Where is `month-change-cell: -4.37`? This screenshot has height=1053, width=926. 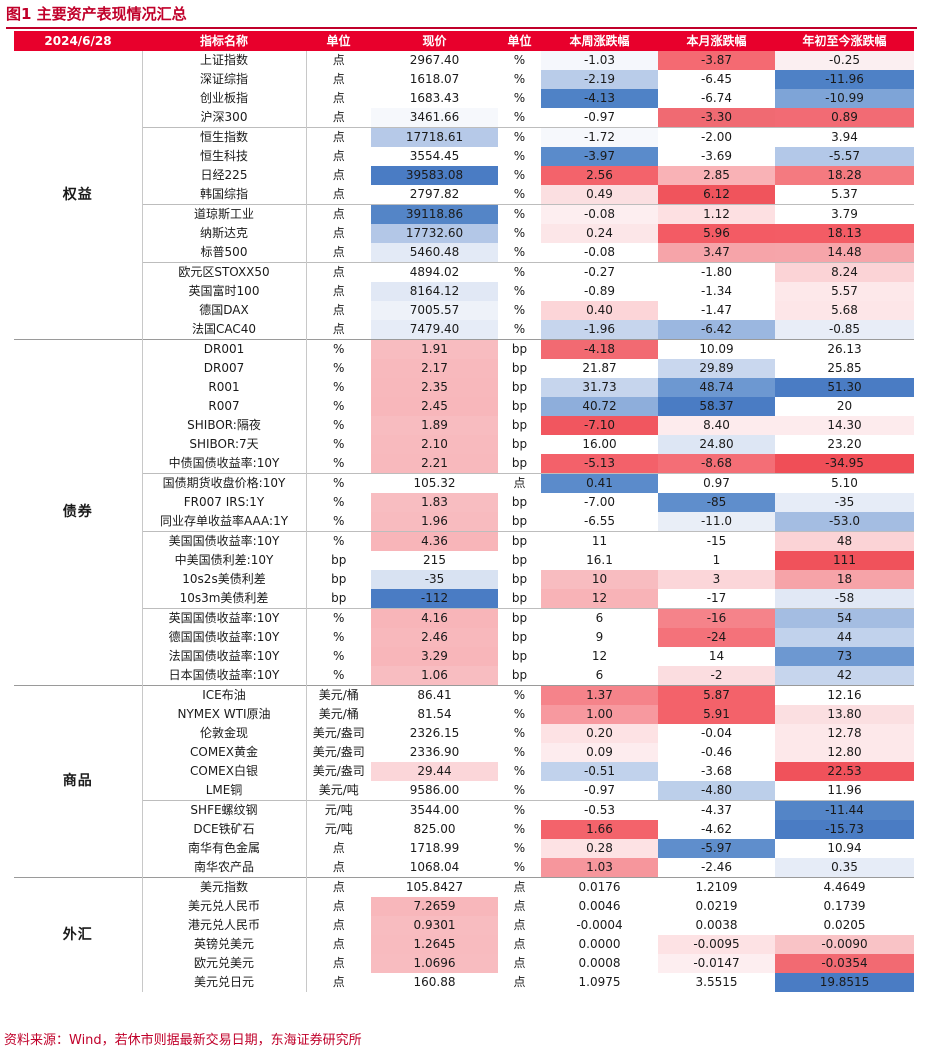 month-change-cell: -4.37 is located at coordinates (716, 810).